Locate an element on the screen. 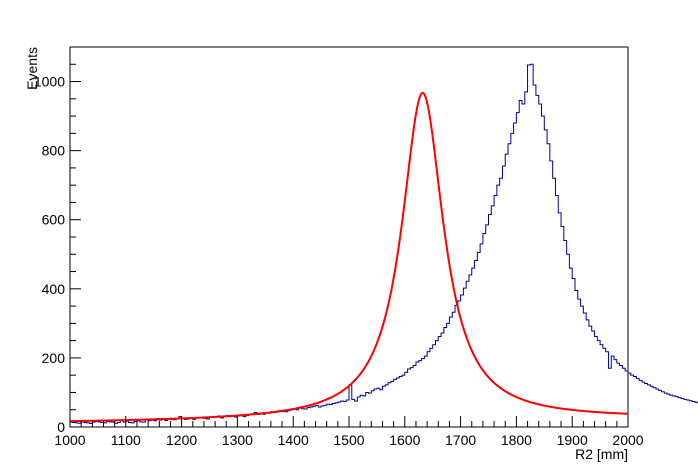 This screenshot has width=698, height=474. y-tick-label: 200 is located at coordinates (54, 358).